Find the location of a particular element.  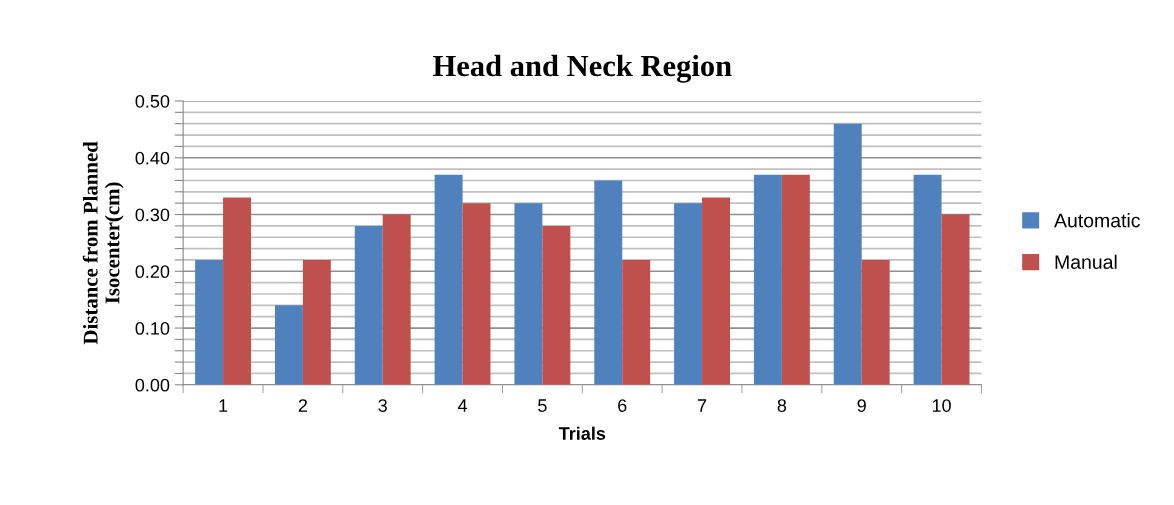

chart-title: Head and Neck Region is located at coordinates (582, 68).